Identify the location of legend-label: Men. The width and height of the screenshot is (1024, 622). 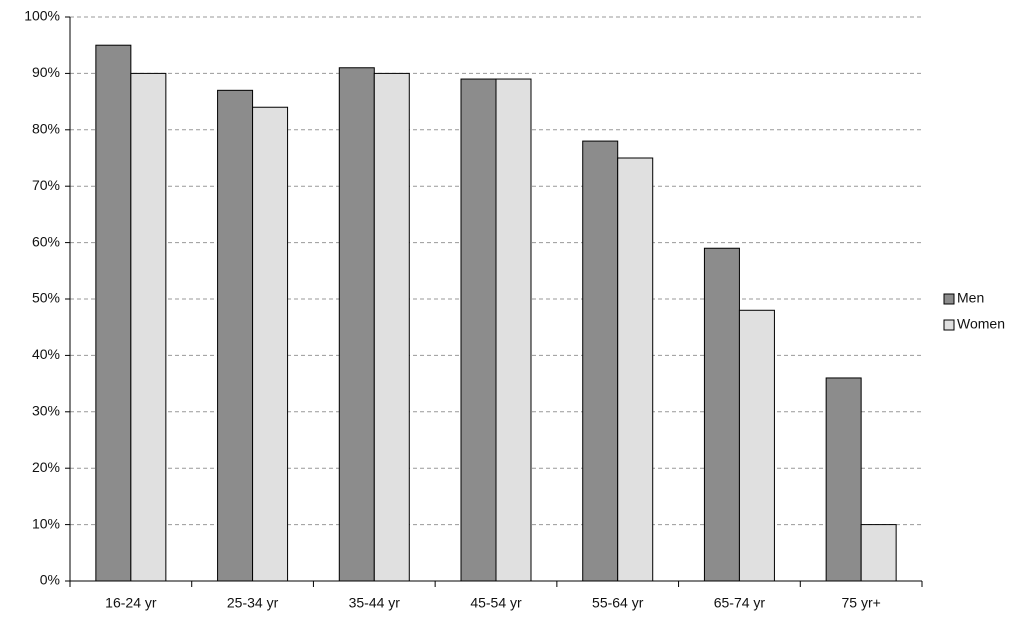
(970, 298).